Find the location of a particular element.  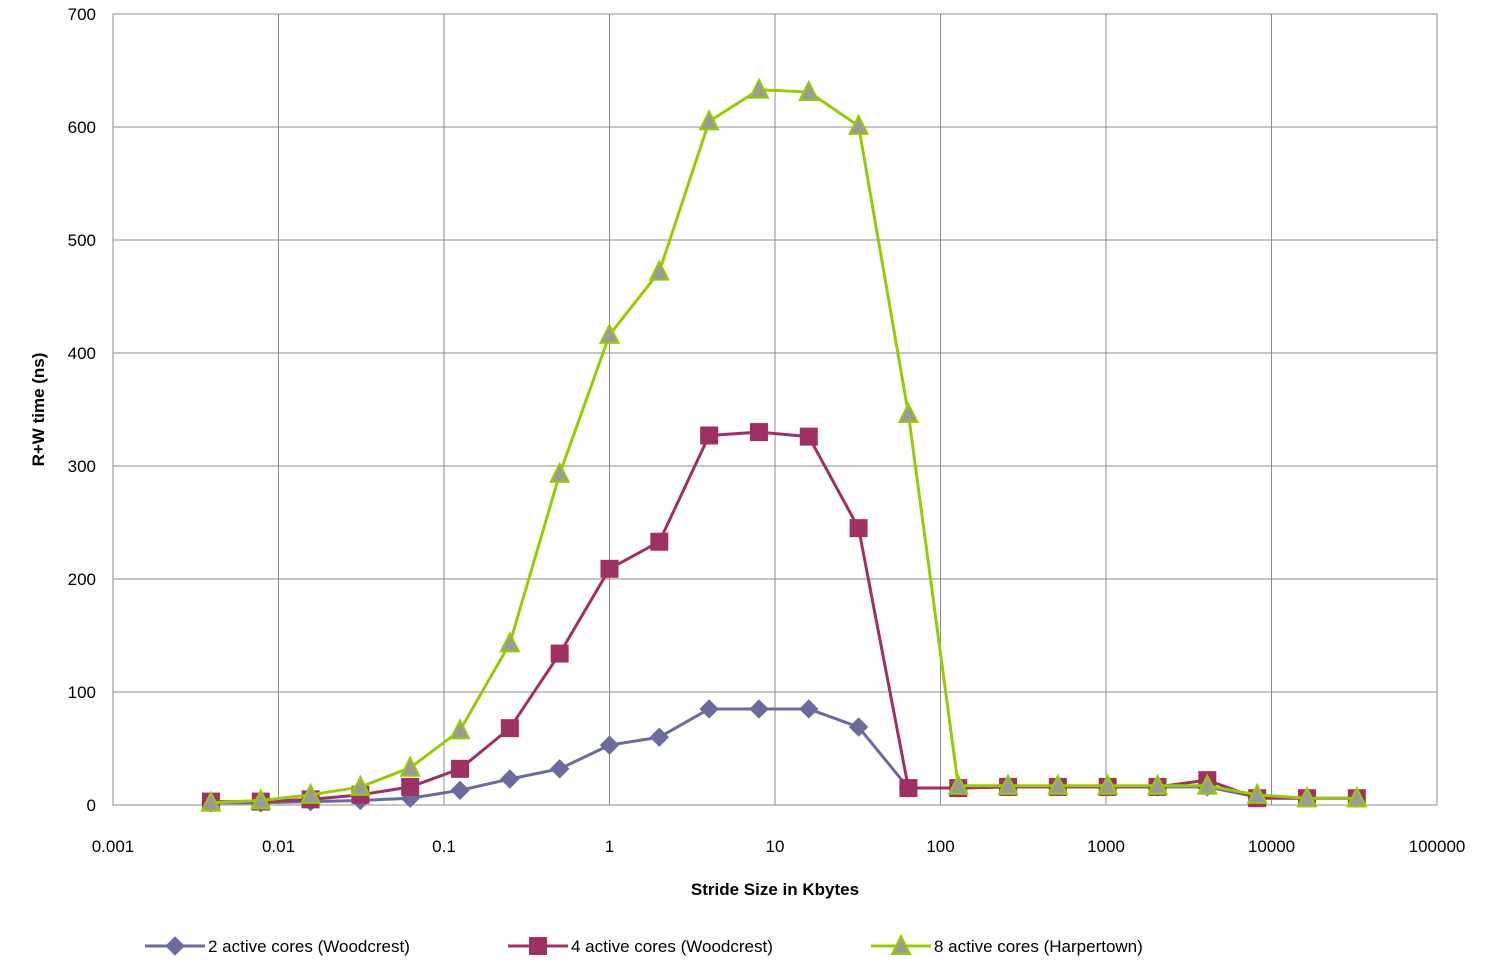

legend-marker-triangle is located at coordinates (901, 944).